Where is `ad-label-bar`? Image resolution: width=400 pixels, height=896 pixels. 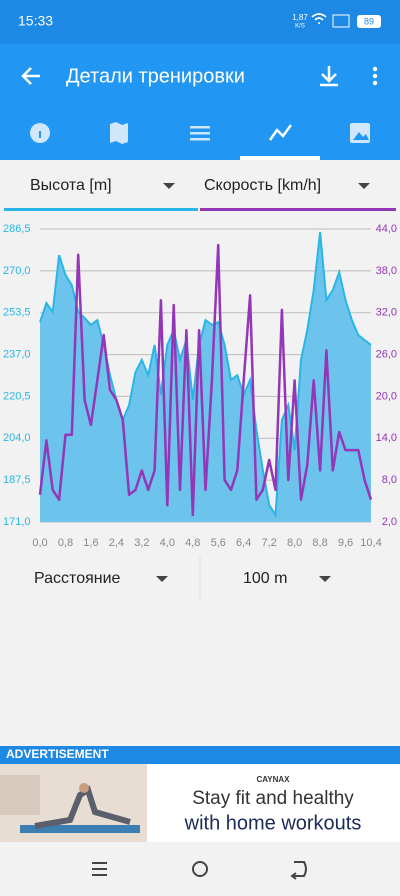 ad-label-bar is located at coordinates (200, 755).